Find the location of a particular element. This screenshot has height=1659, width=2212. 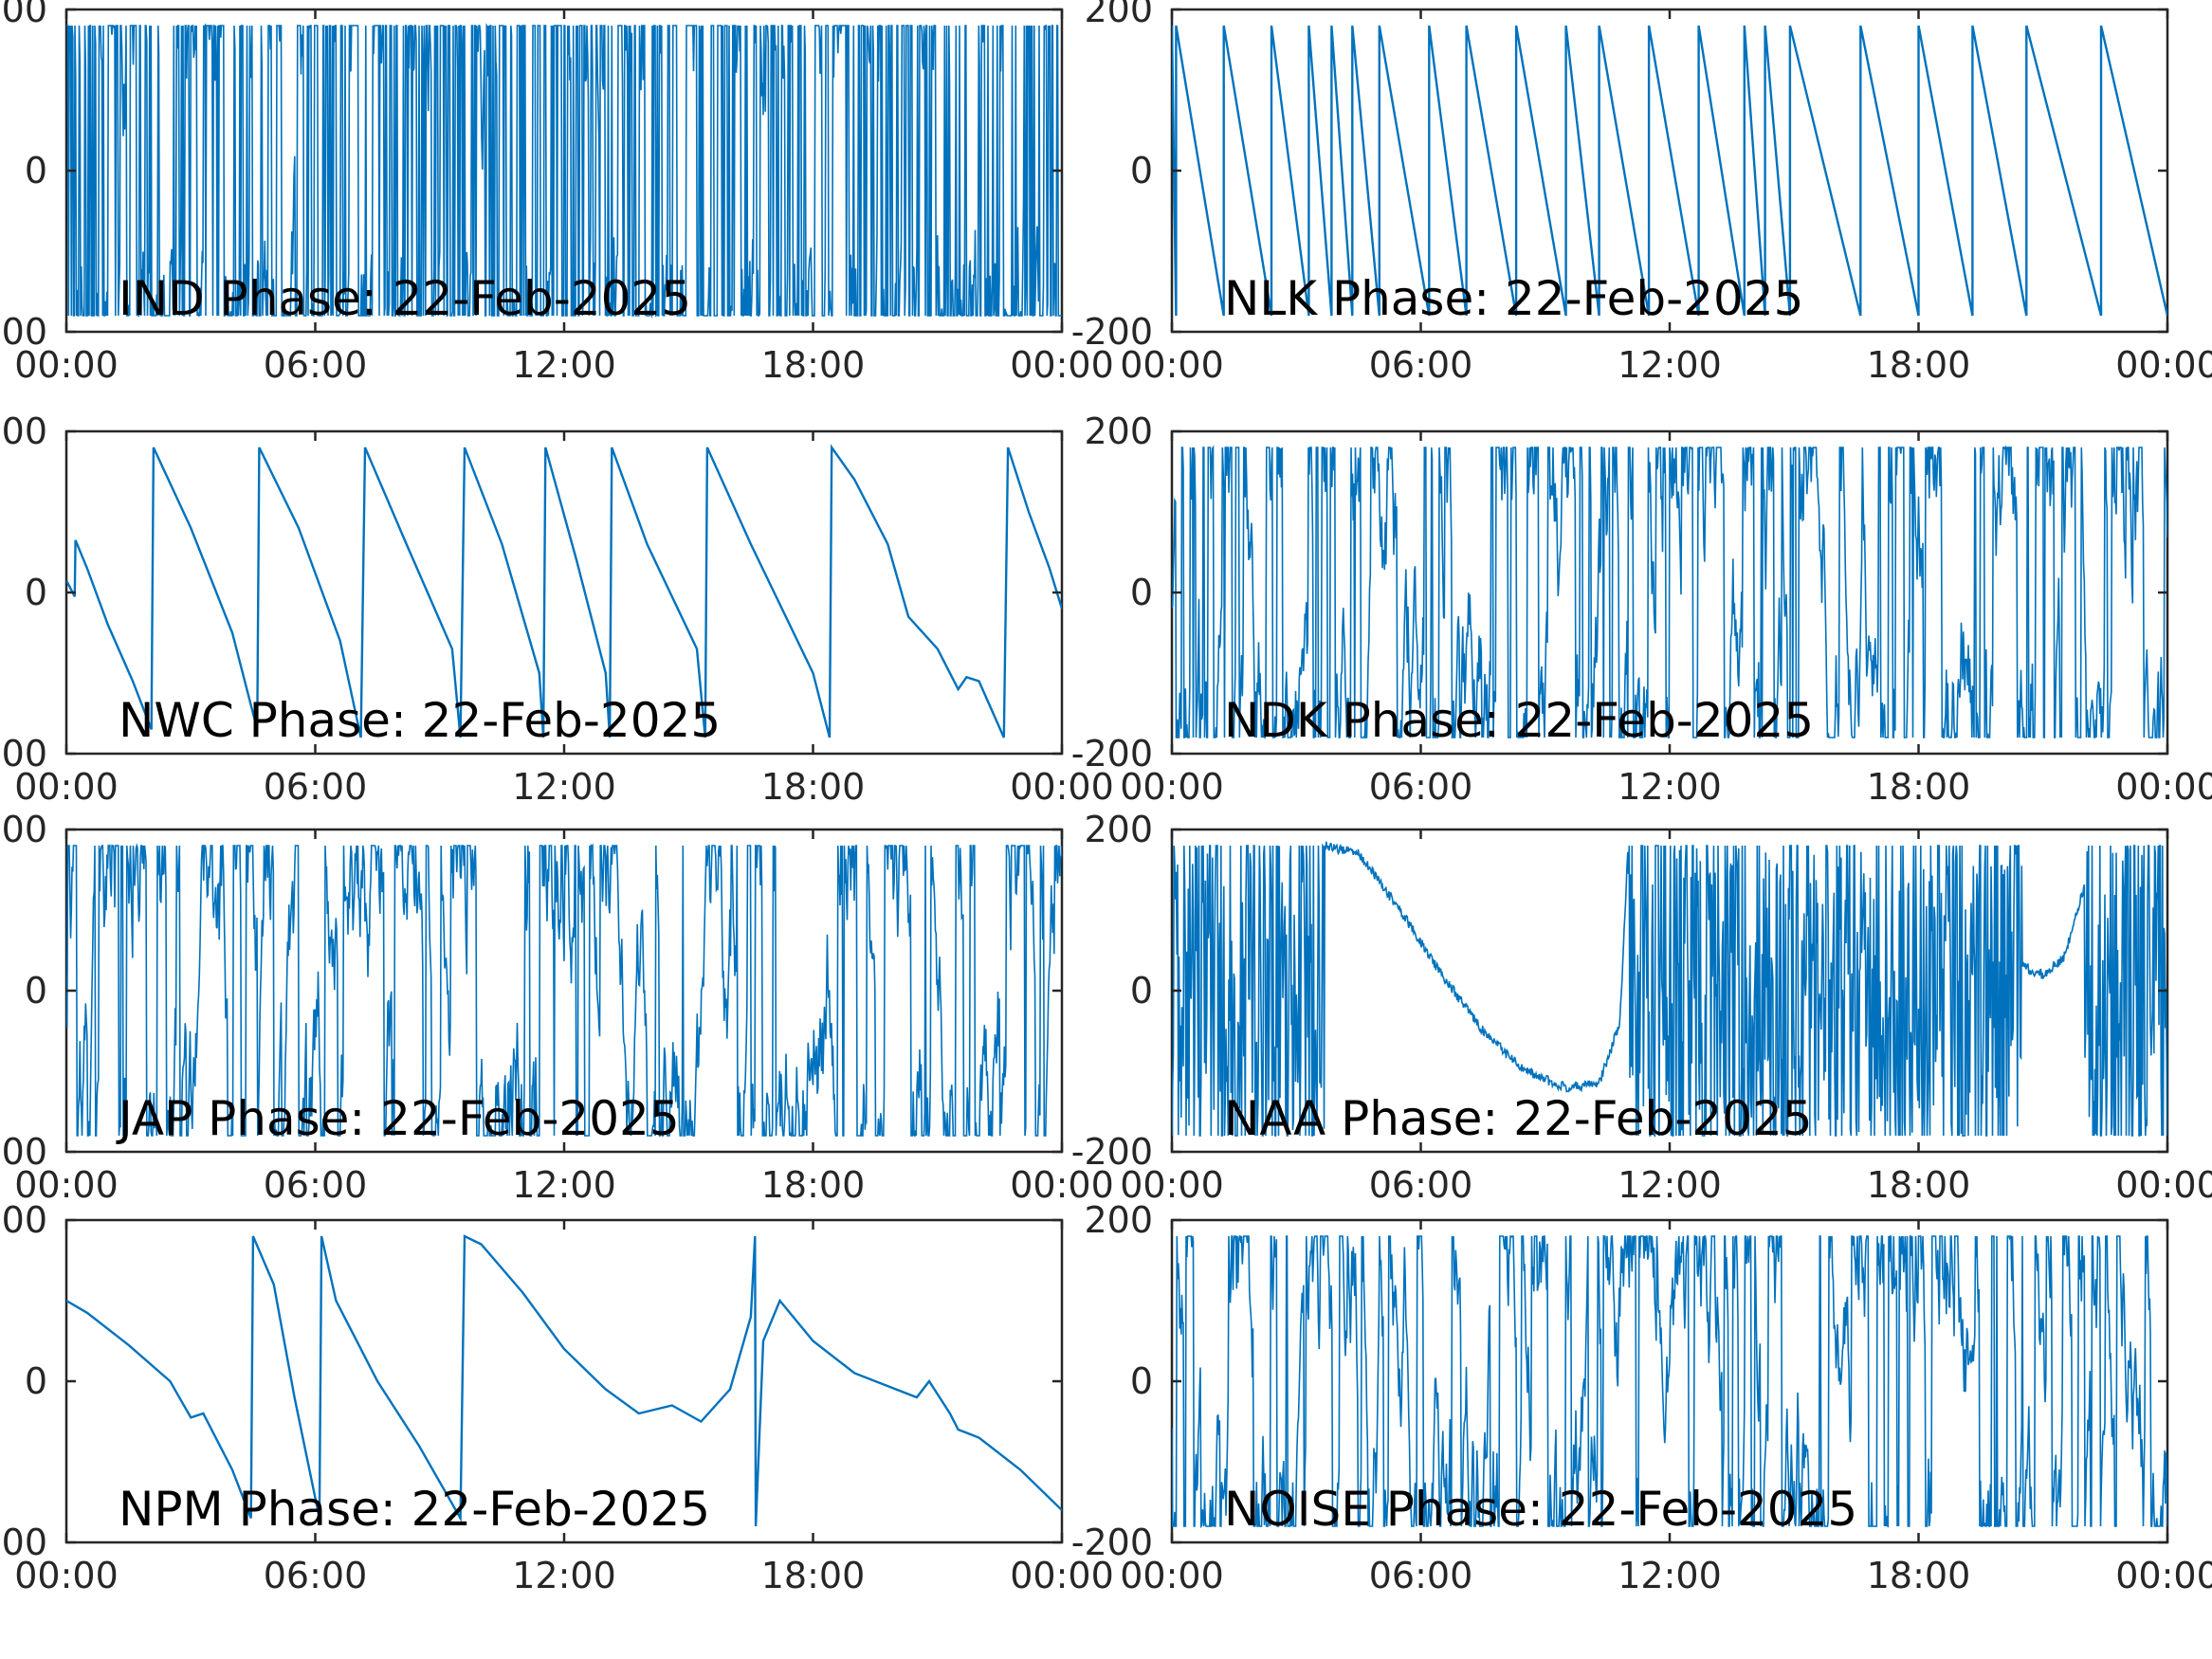

panel-title: NDK Phase: 22-Feb-2025 is located at coordinates (1519, 720).